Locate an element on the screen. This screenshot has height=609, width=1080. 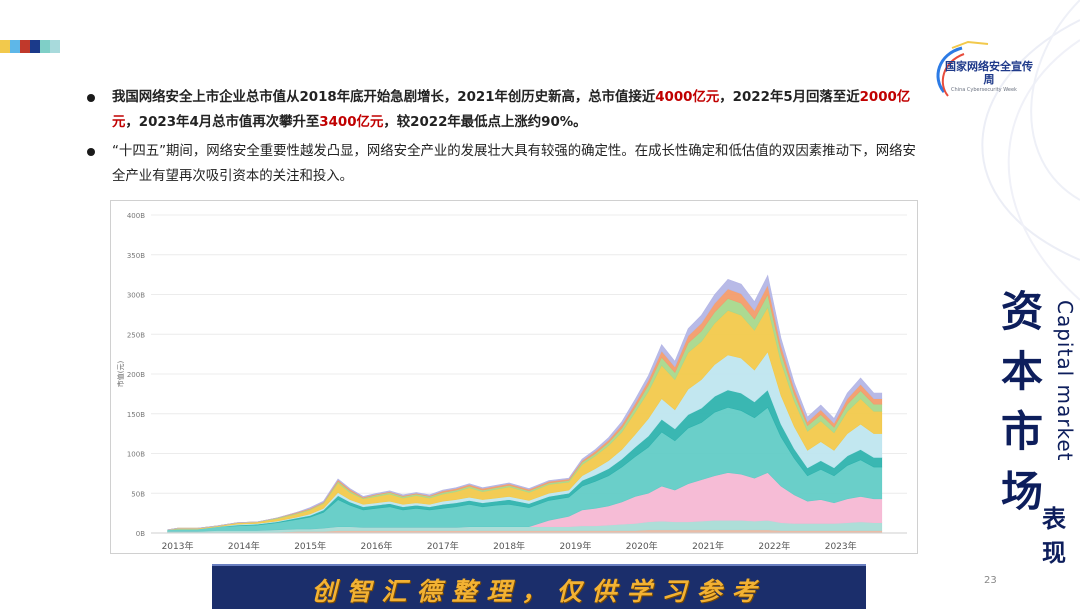
highlight-value: 3400亿元 is located at coordinates (351, 122).